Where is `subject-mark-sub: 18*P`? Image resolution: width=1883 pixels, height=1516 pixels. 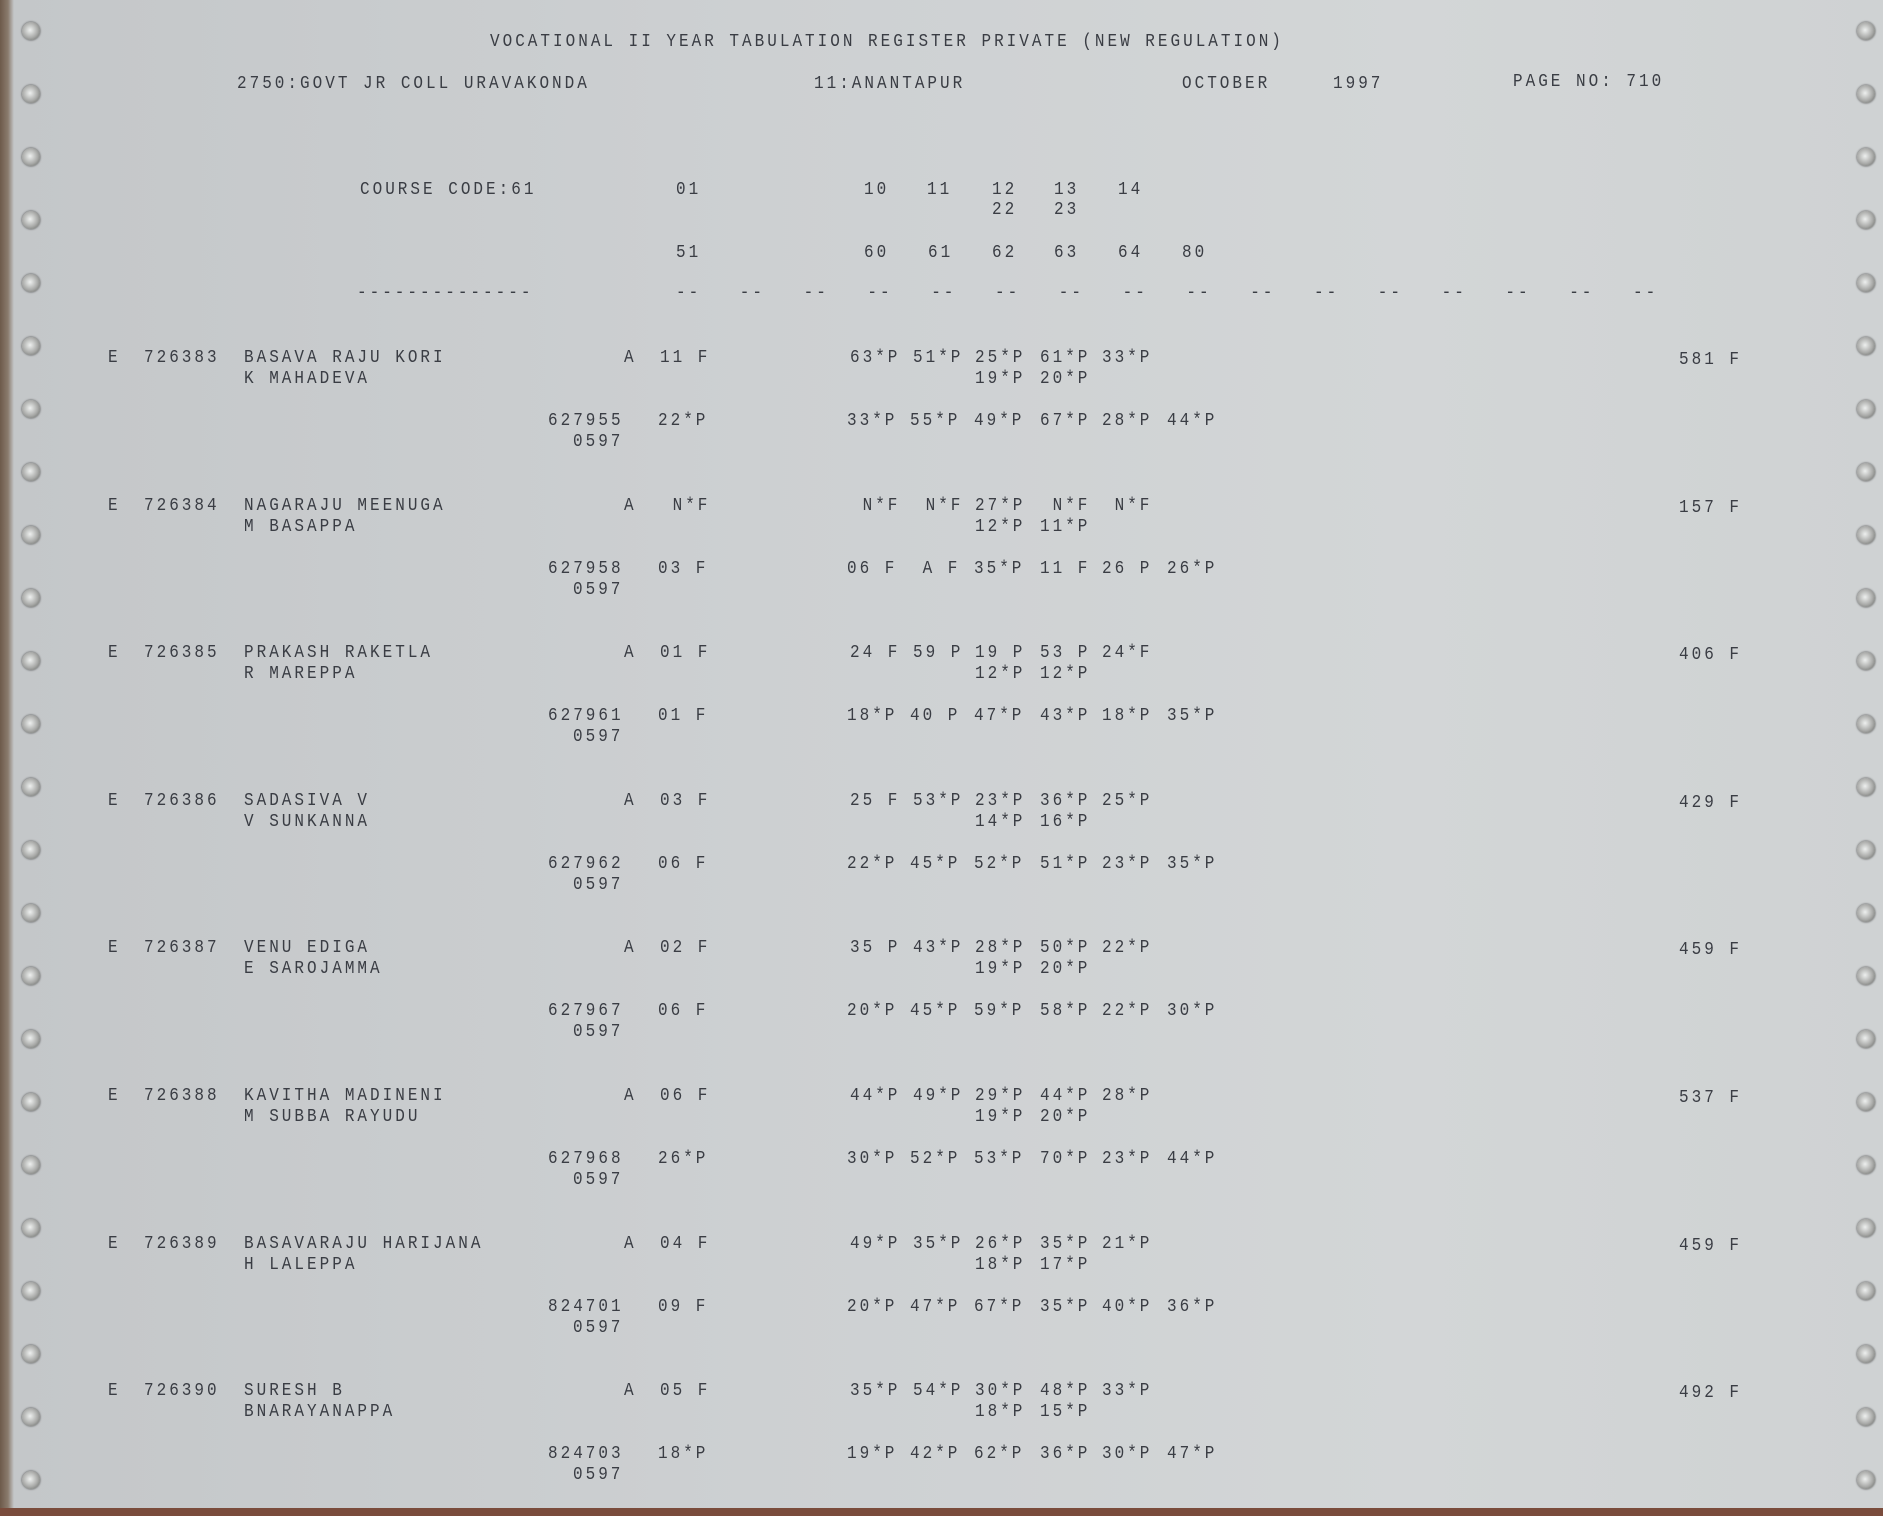 subject-mark-sub: 18*P is located at coordinates (1000, 1411).